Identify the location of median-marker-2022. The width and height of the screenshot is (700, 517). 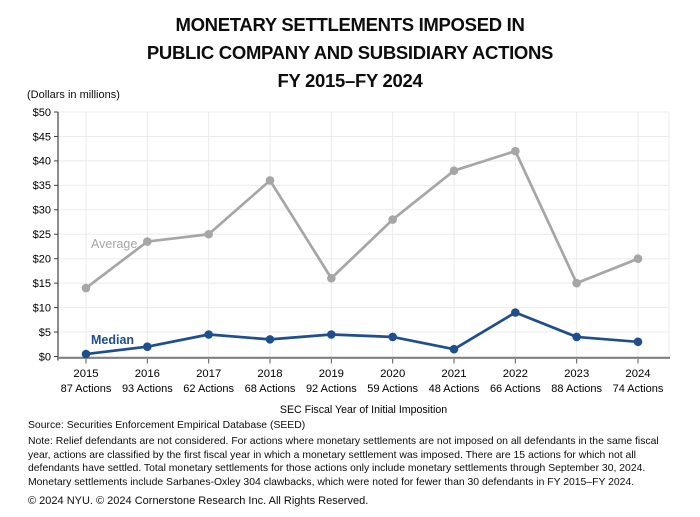
(515, 312).